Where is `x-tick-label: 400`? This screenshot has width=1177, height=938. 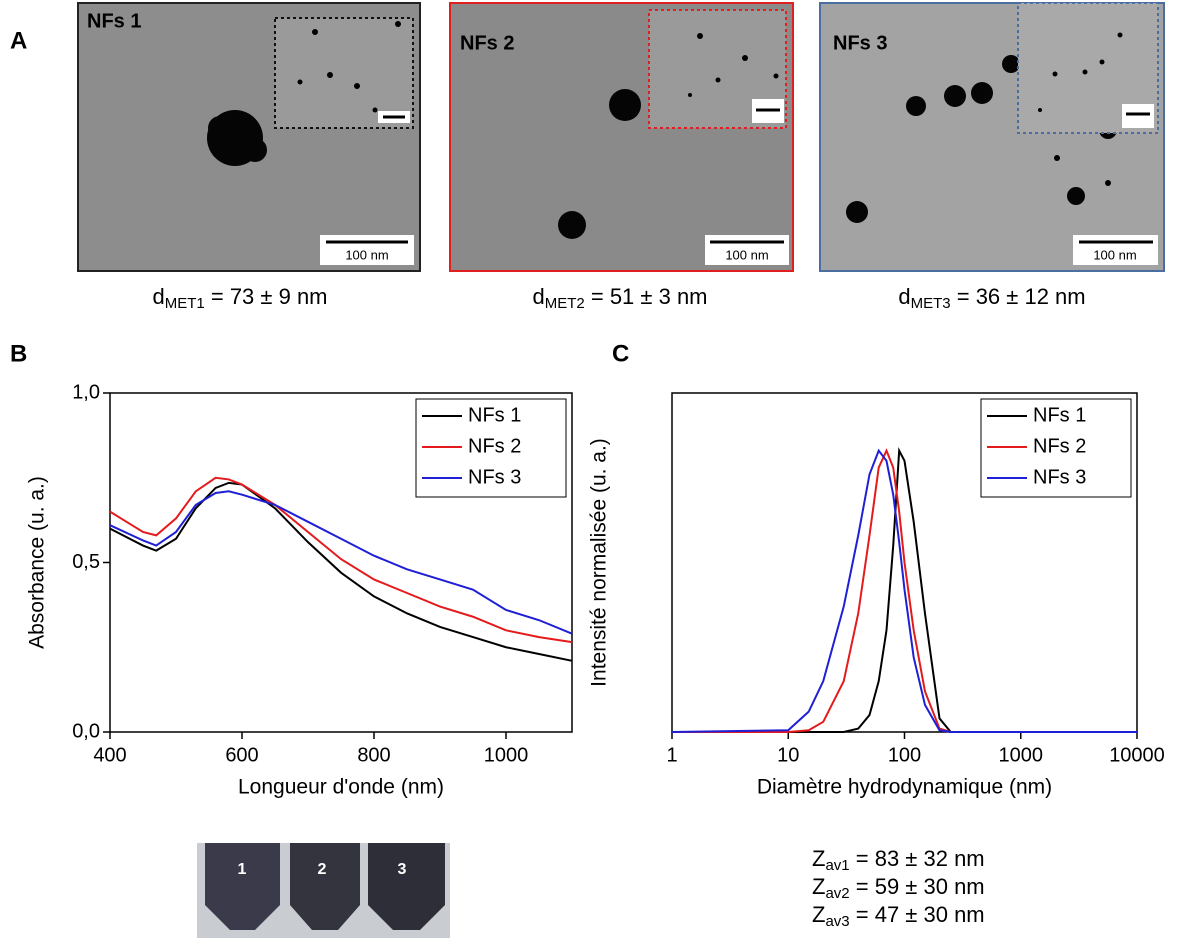
x-tick-label: 400 is located at coordinates (109, 755).